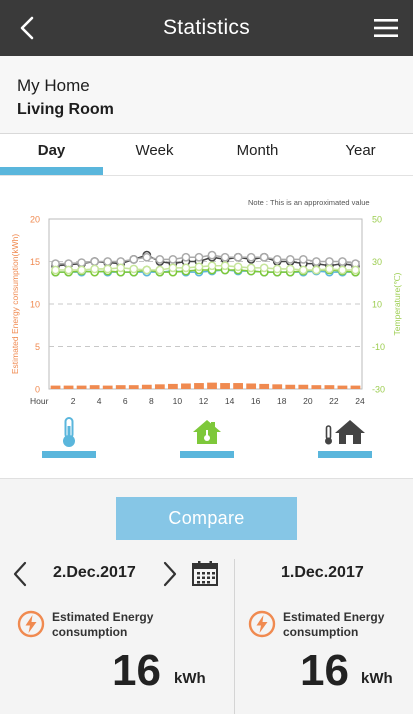 Image resolution: width=413 pixels, height=714 pixels. Describe the element at coordinates (154, 150) in the screenshot. I see `tab-week: Week` at that location.